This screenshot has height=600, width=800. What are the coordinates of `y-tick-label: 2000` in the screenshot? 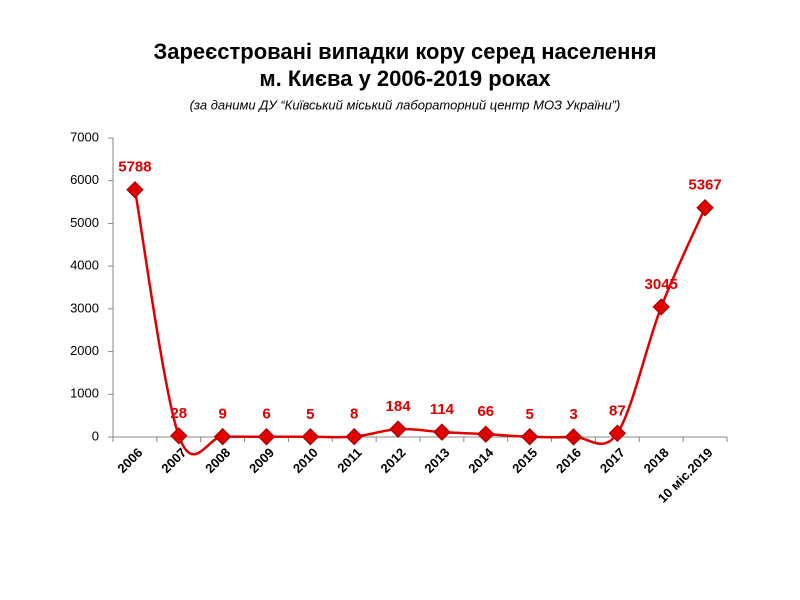 It's located at (84, 350).